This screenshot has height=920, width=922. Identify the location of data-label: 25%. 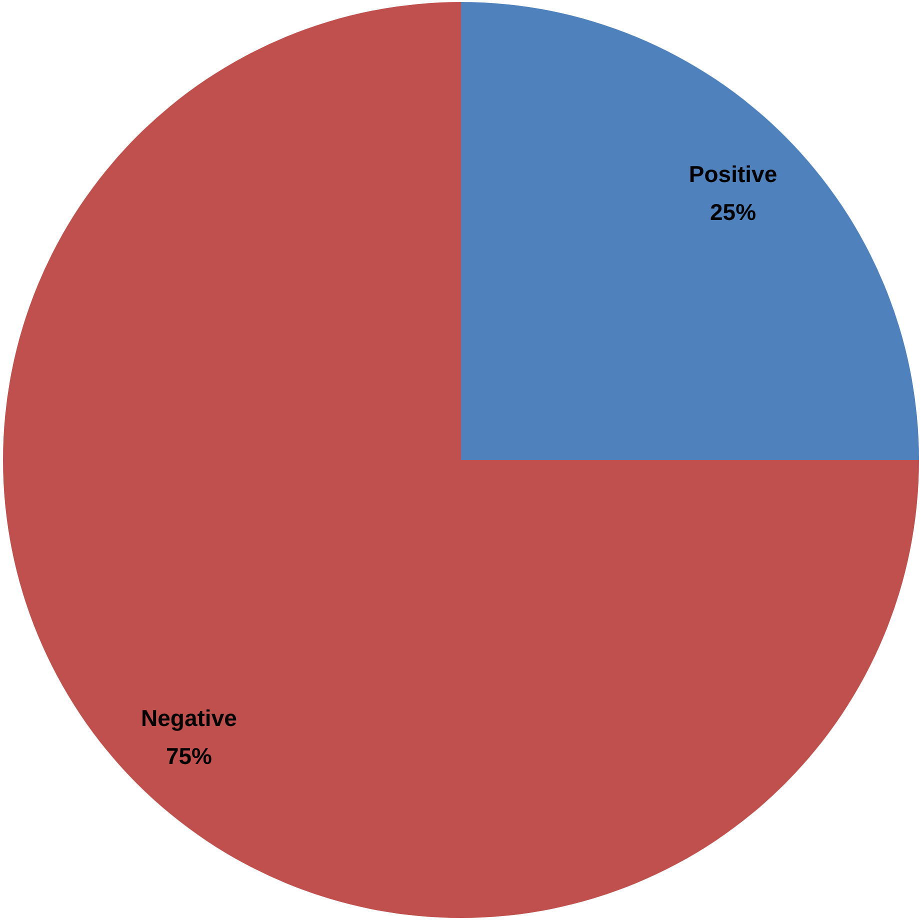
(733, 211).